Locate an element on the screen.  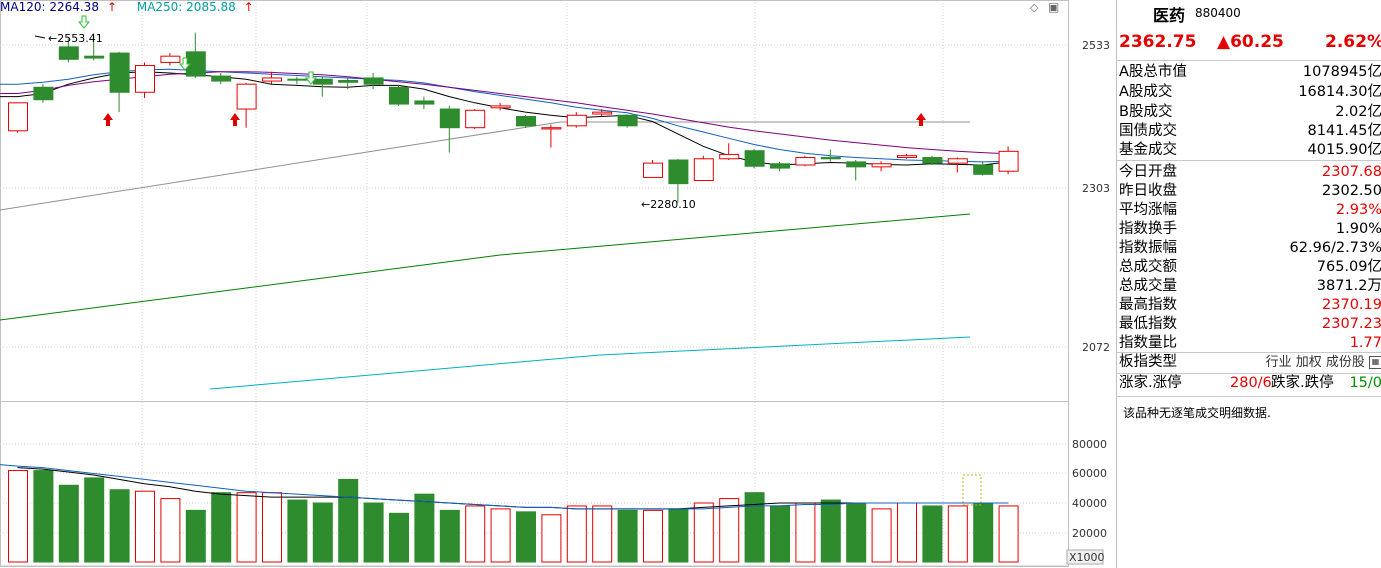
buy-signal-arrow is located at coordinates (921, 119).